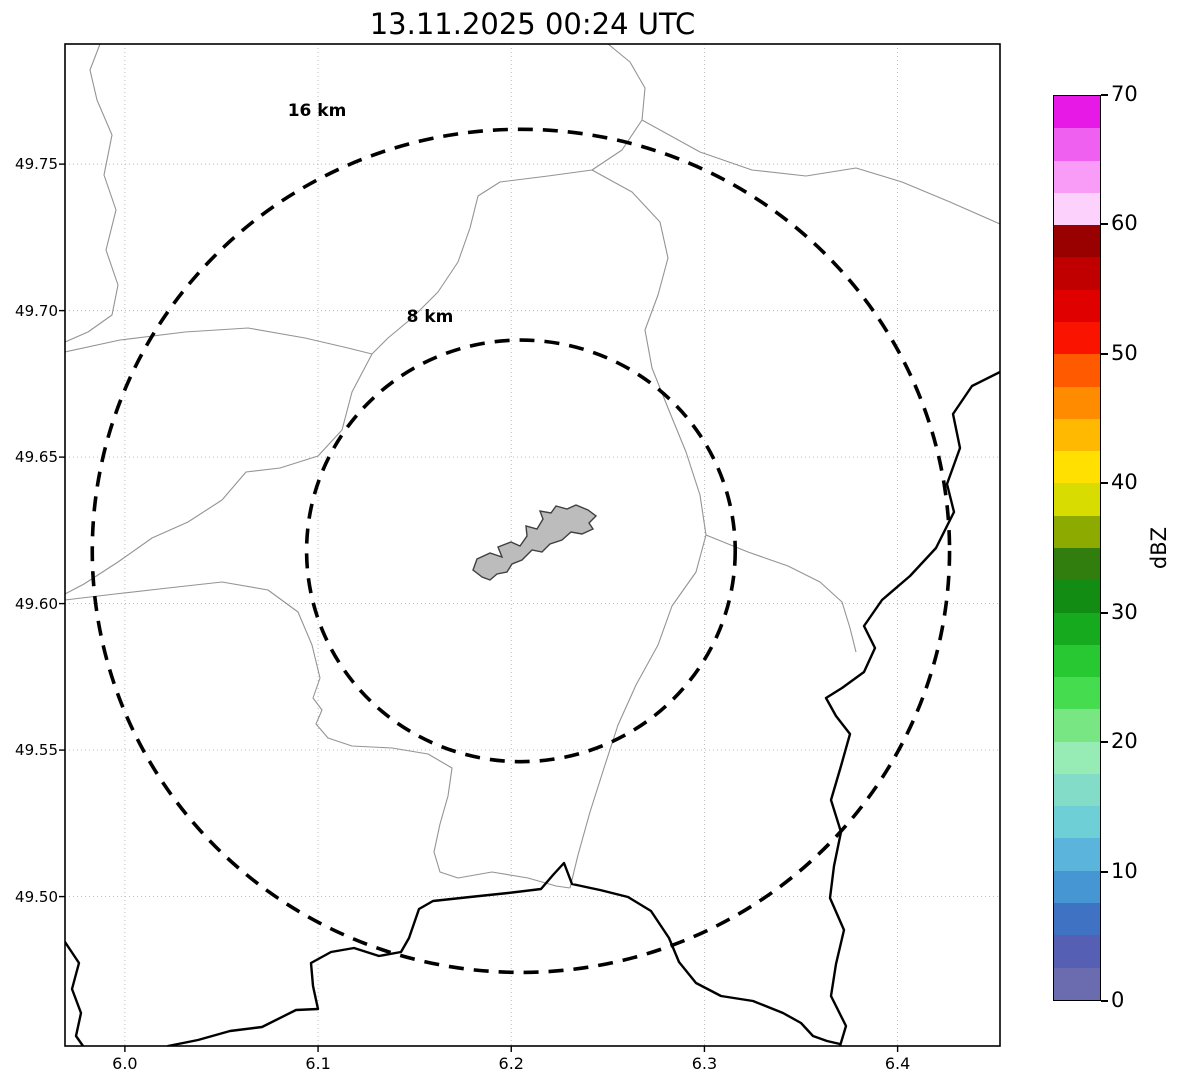  What do you see at coordinates (36, 457) in the screenshot?
I see `y-tick-label: 49.65` at bounding box center [36, 457].